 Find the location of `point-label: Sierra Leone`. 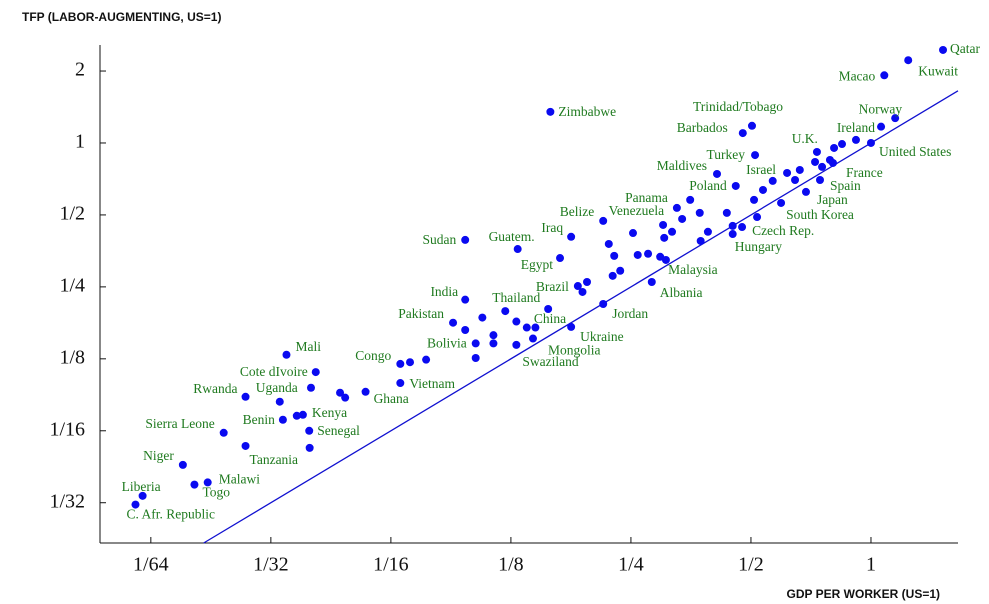

point-label: Sierra Leone is located at coordinates (179, 423).